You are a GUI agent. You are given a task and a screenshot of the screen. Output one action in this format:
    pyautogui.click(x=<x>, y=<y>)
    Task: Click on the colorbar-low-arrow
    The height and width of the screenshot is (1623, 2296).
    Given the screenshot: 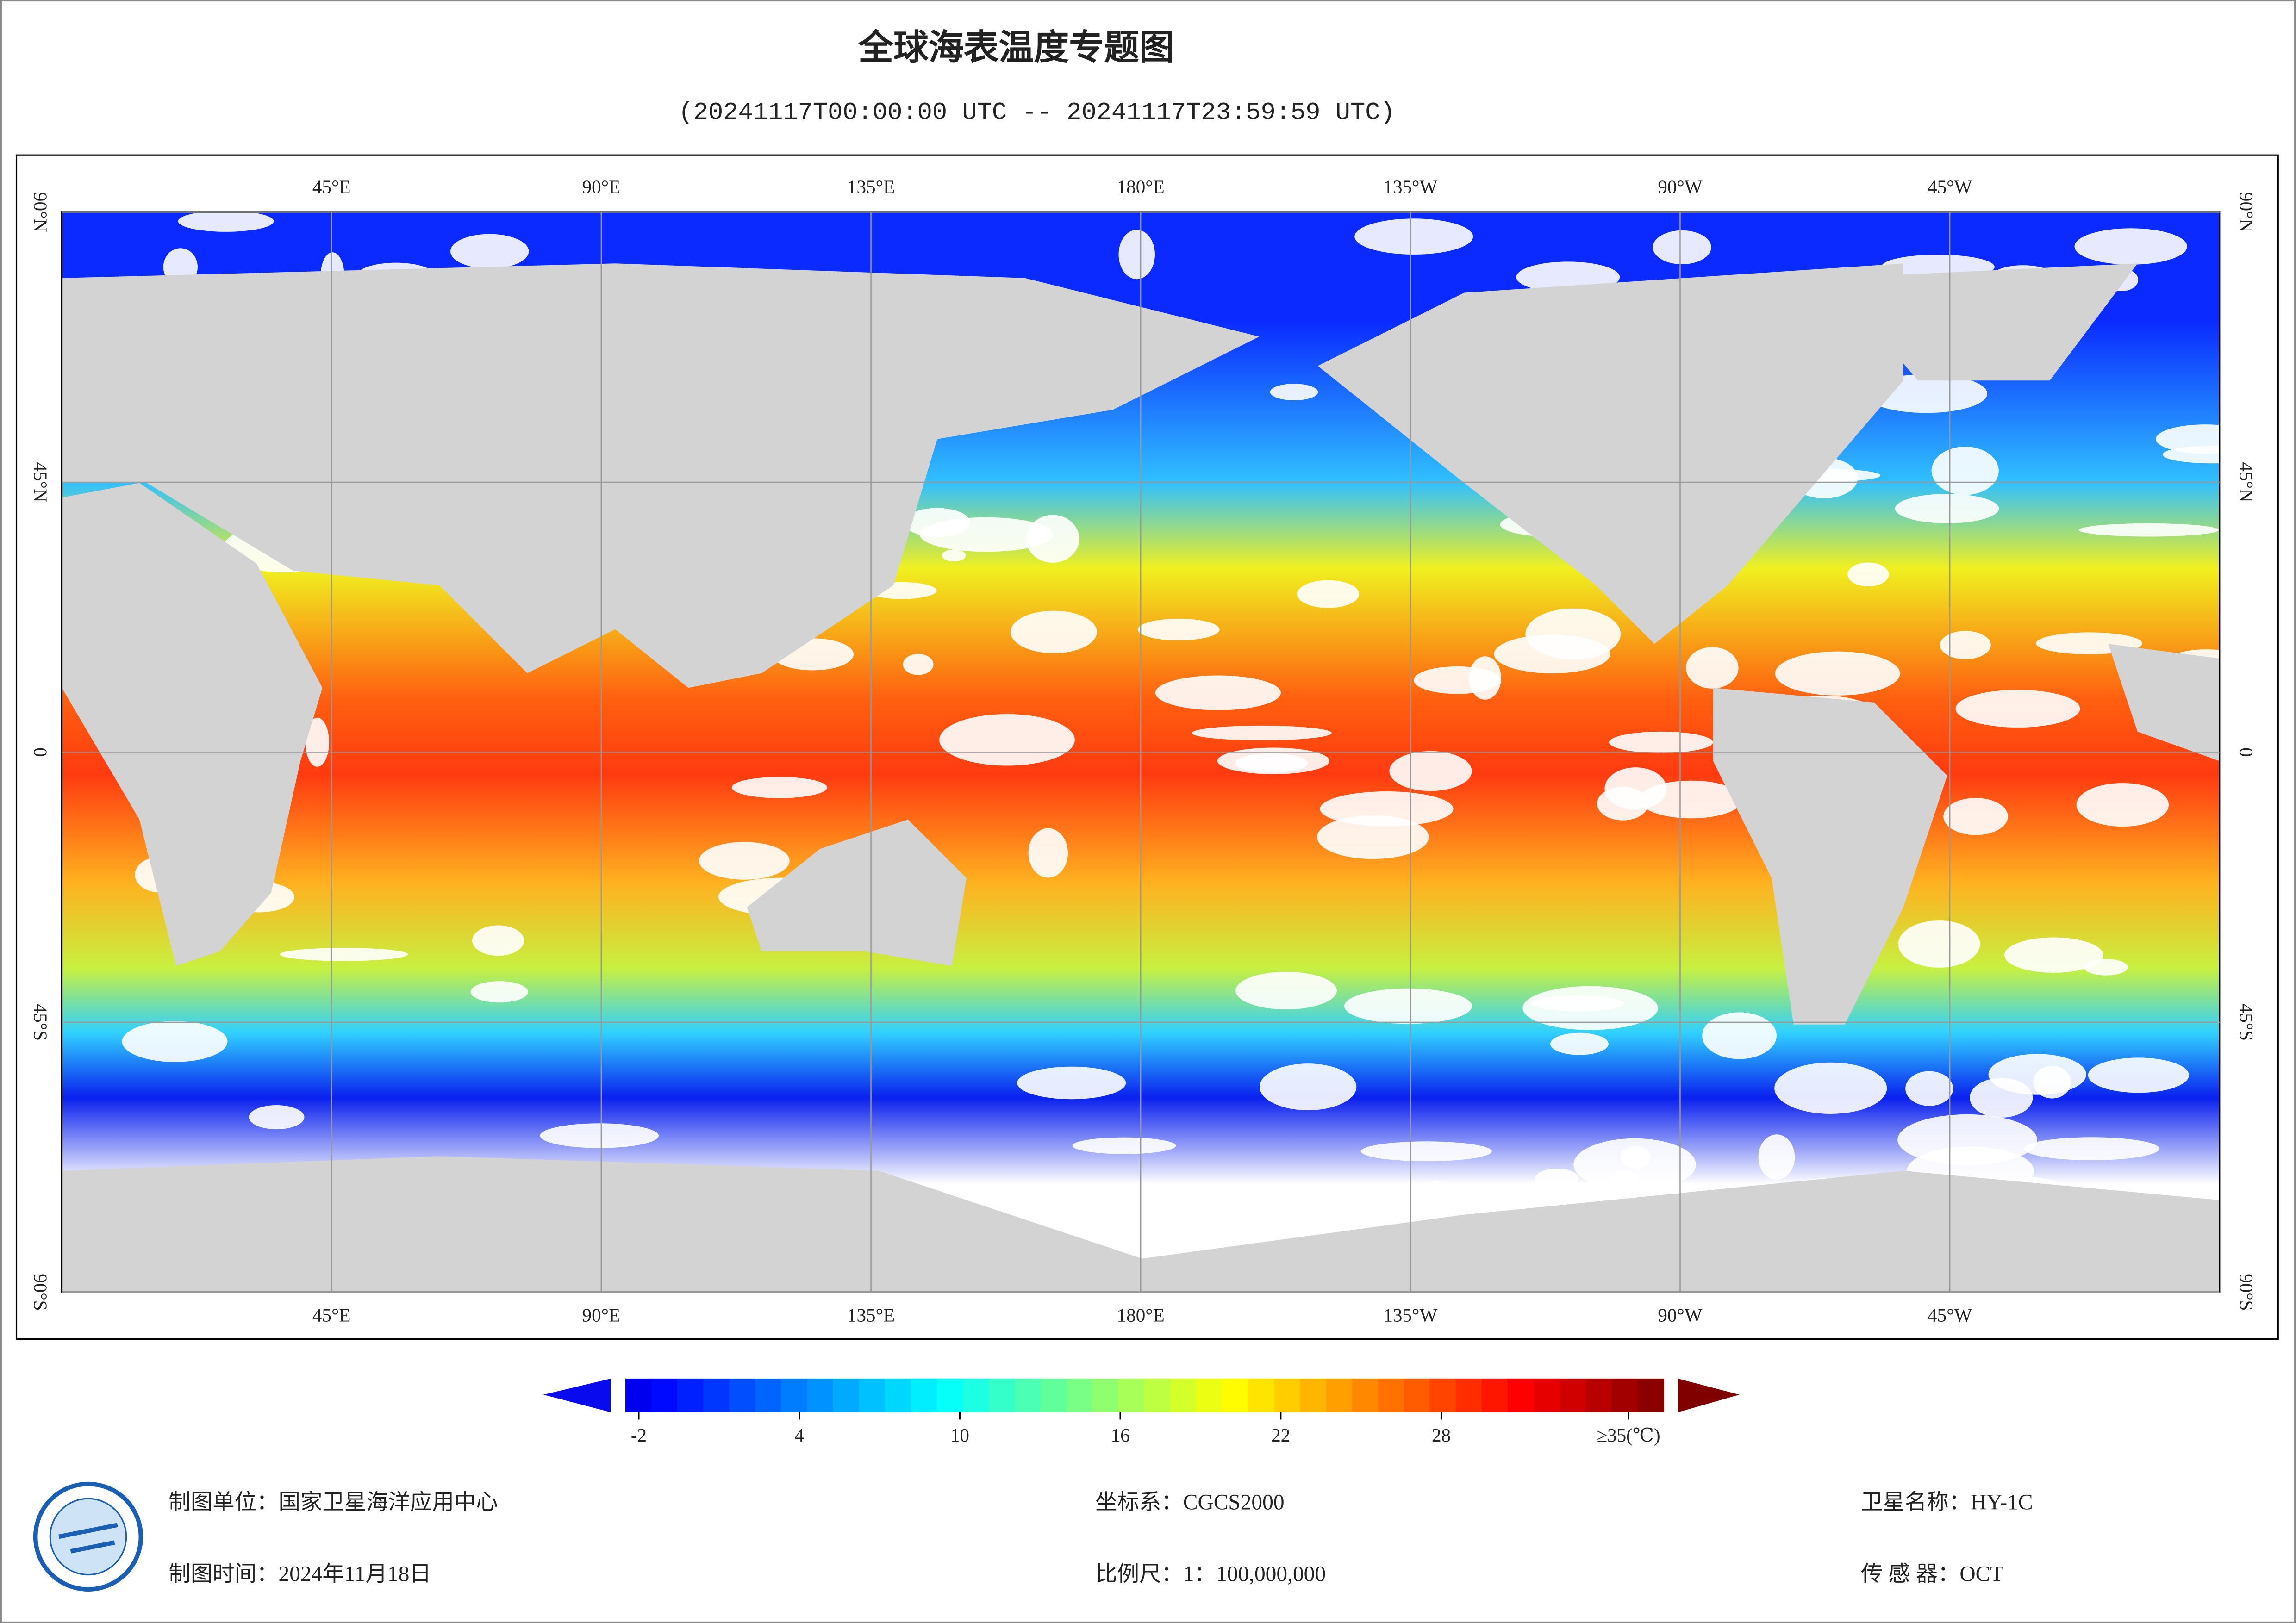 What is the action you would take?
    pyautogui.click(x=577, y=1395)
    